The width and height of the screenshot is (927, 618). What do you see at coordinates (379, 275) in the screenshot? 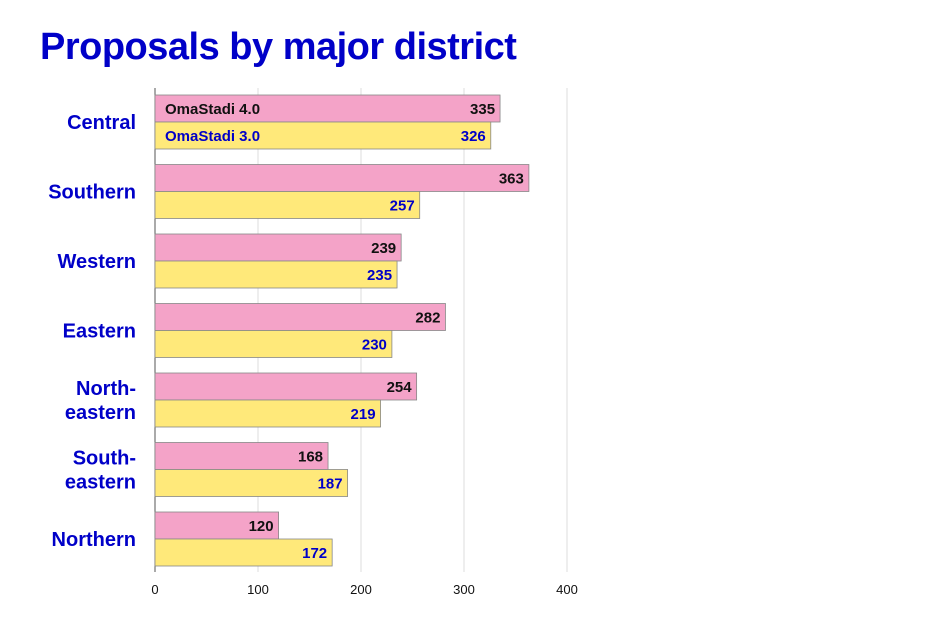
I see `data-label: 235` at bounding box center [379, 275].